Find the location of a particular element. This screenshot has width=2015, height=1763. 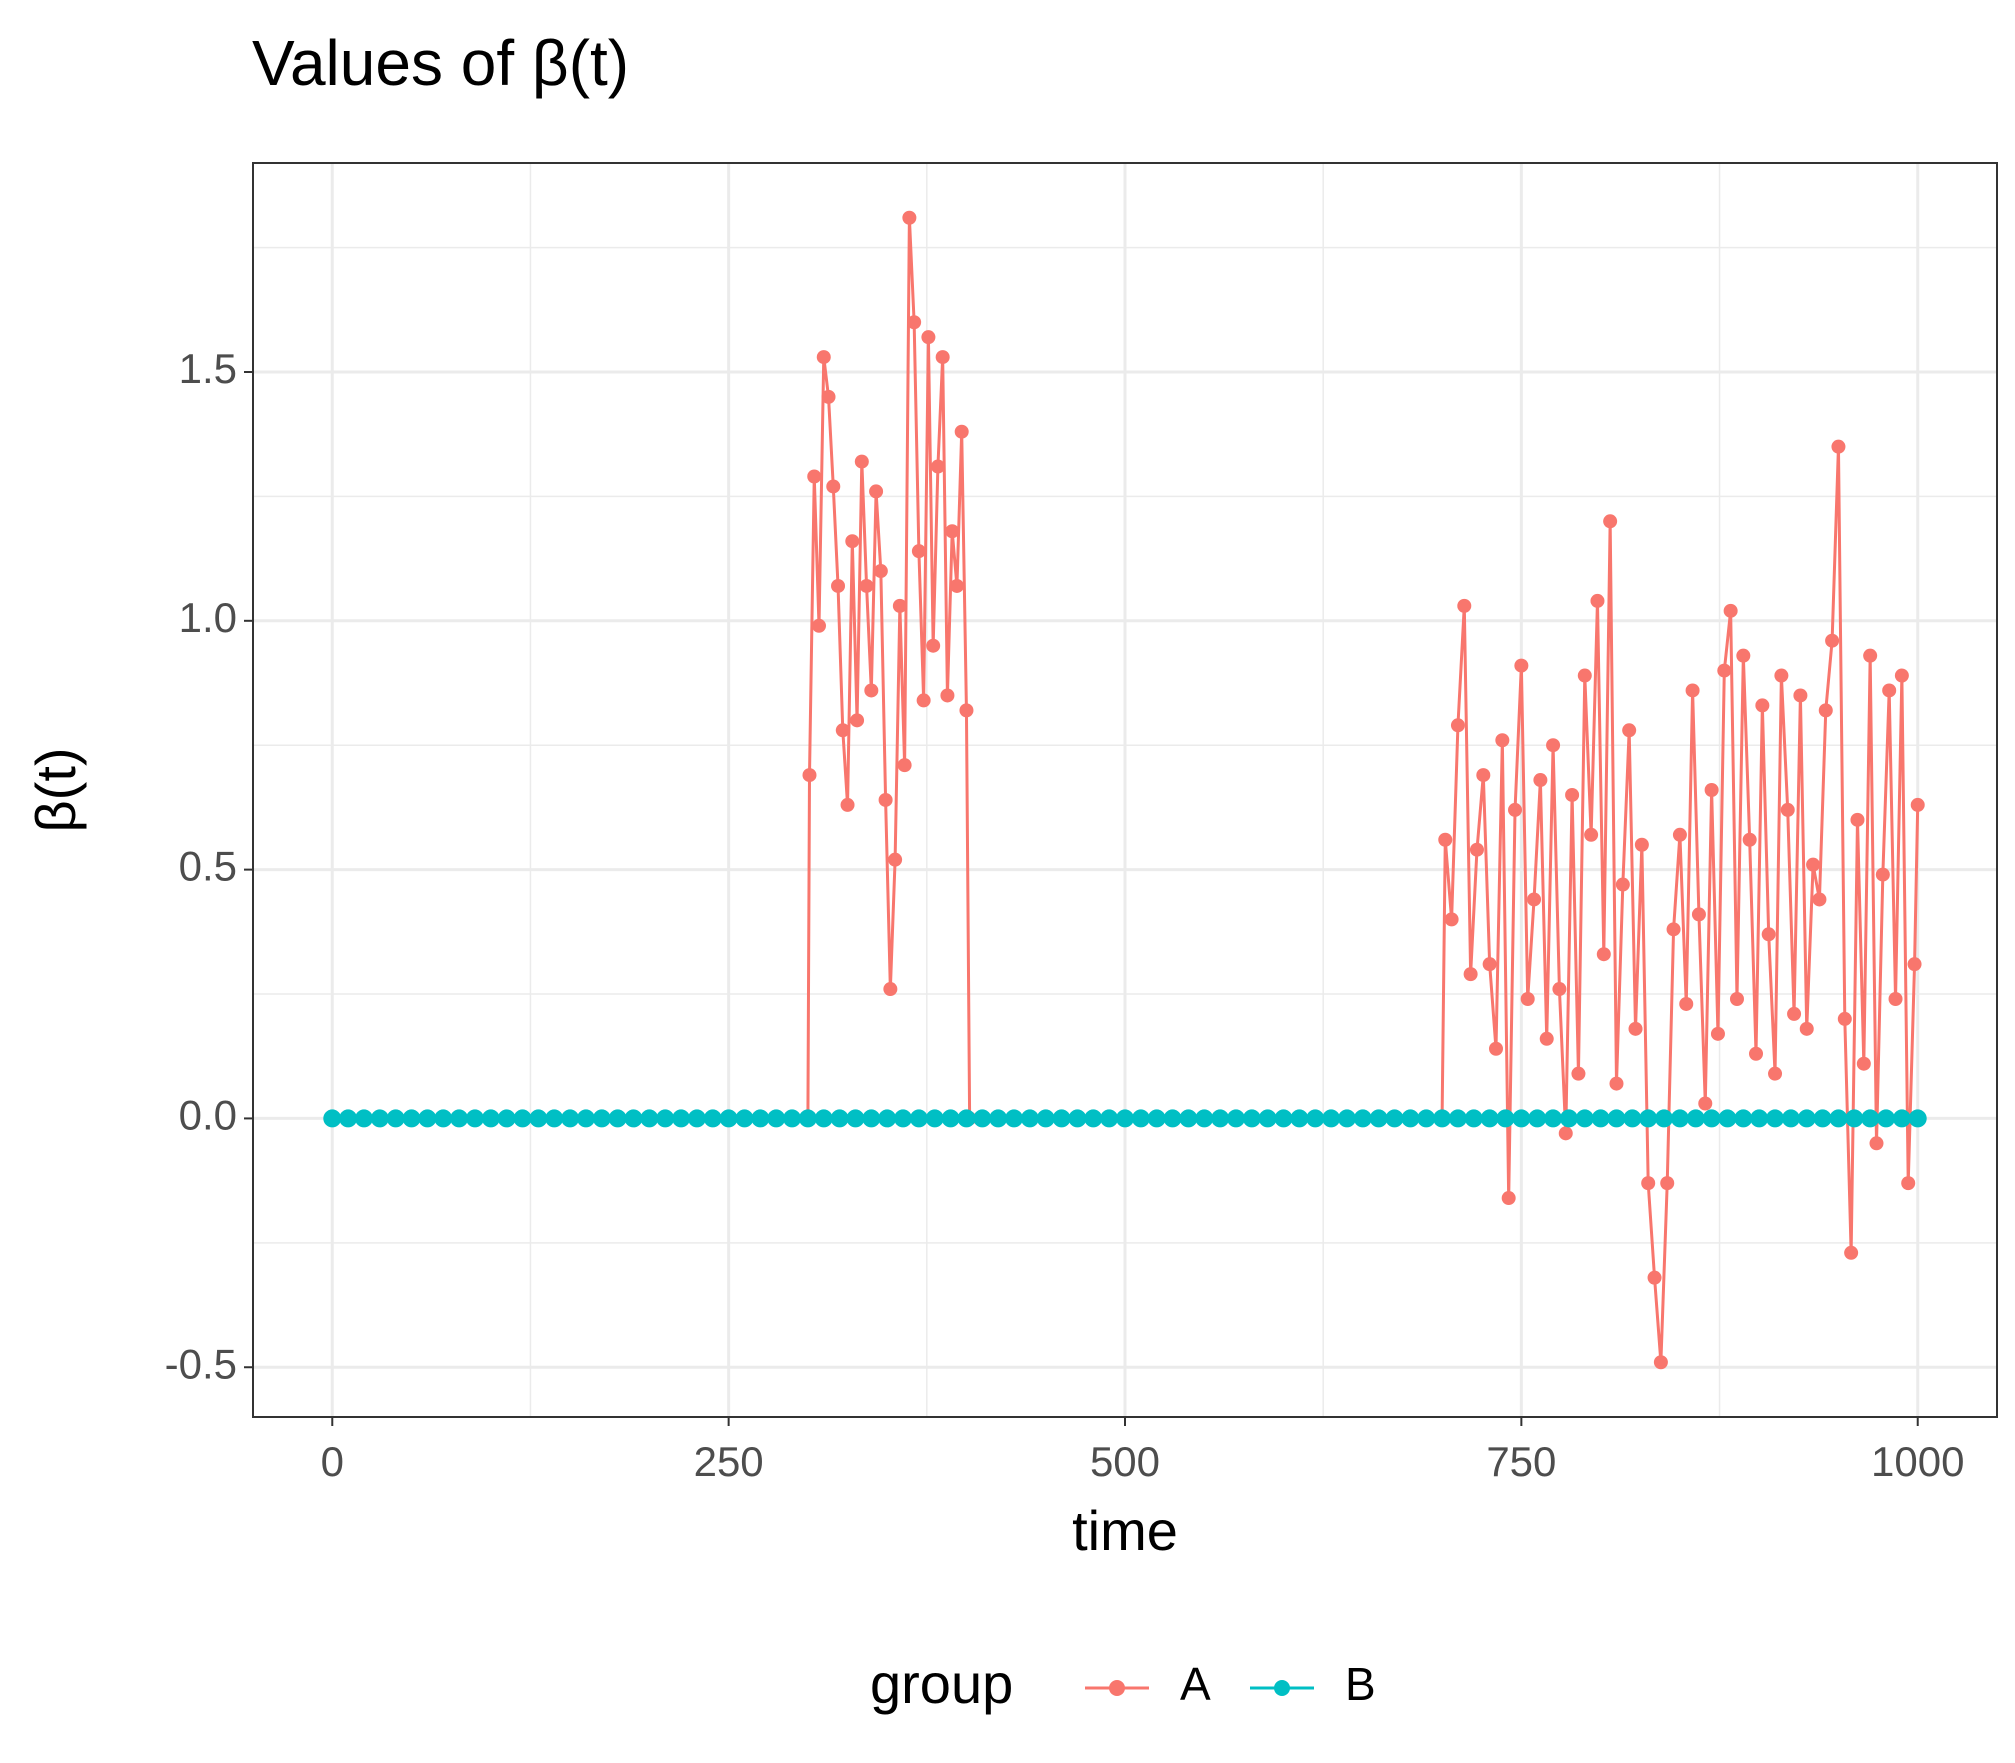

y-tick-label: 0.0 is located at coordinates (208, 1115).